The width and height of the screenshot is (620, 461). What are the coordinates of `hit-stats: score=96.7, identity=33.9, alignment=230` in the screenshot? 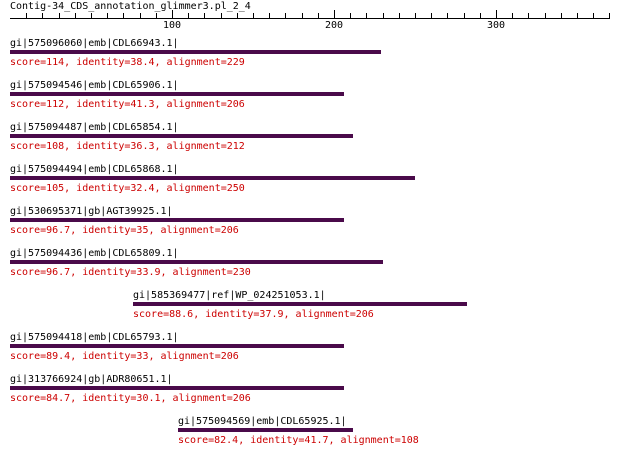 It's located at (130, 272).